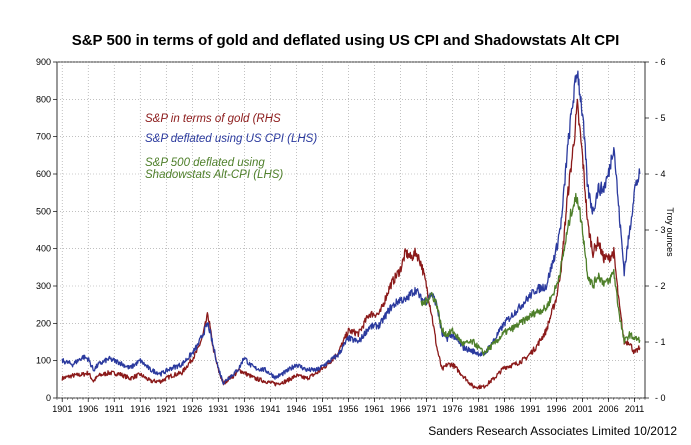 The height and width of the screenshot is (445, 691). Describe the element at coordinates (374, 409) in the screenshot. I see `x-tick-label: 1961` at that location.